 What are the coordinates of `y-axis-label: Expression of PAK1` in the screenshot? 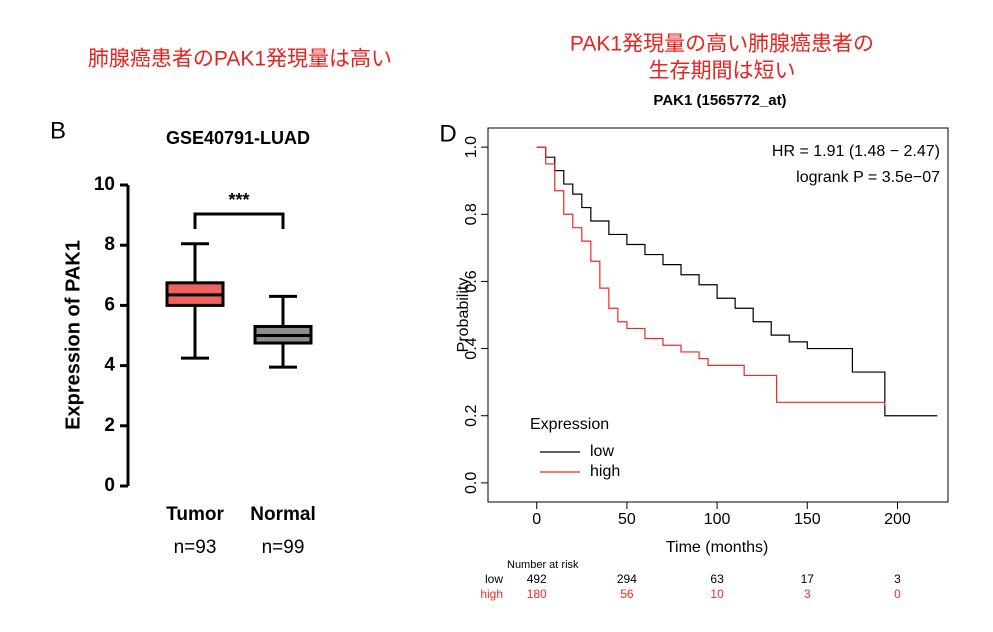 It's located at (73, 335).